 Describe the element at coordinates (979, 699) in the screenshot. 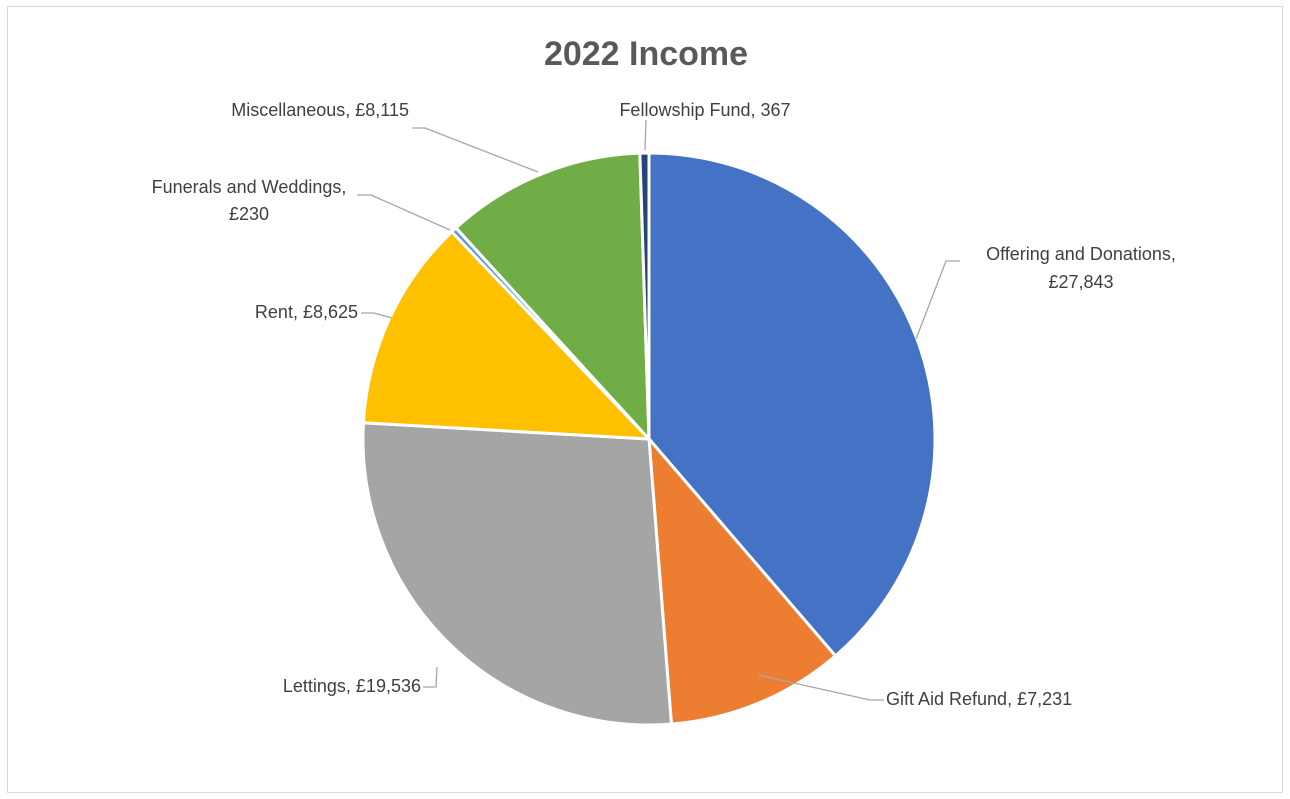

I see `data-label-gift-aid: Gift Aid Refund, £7,231` at that location.